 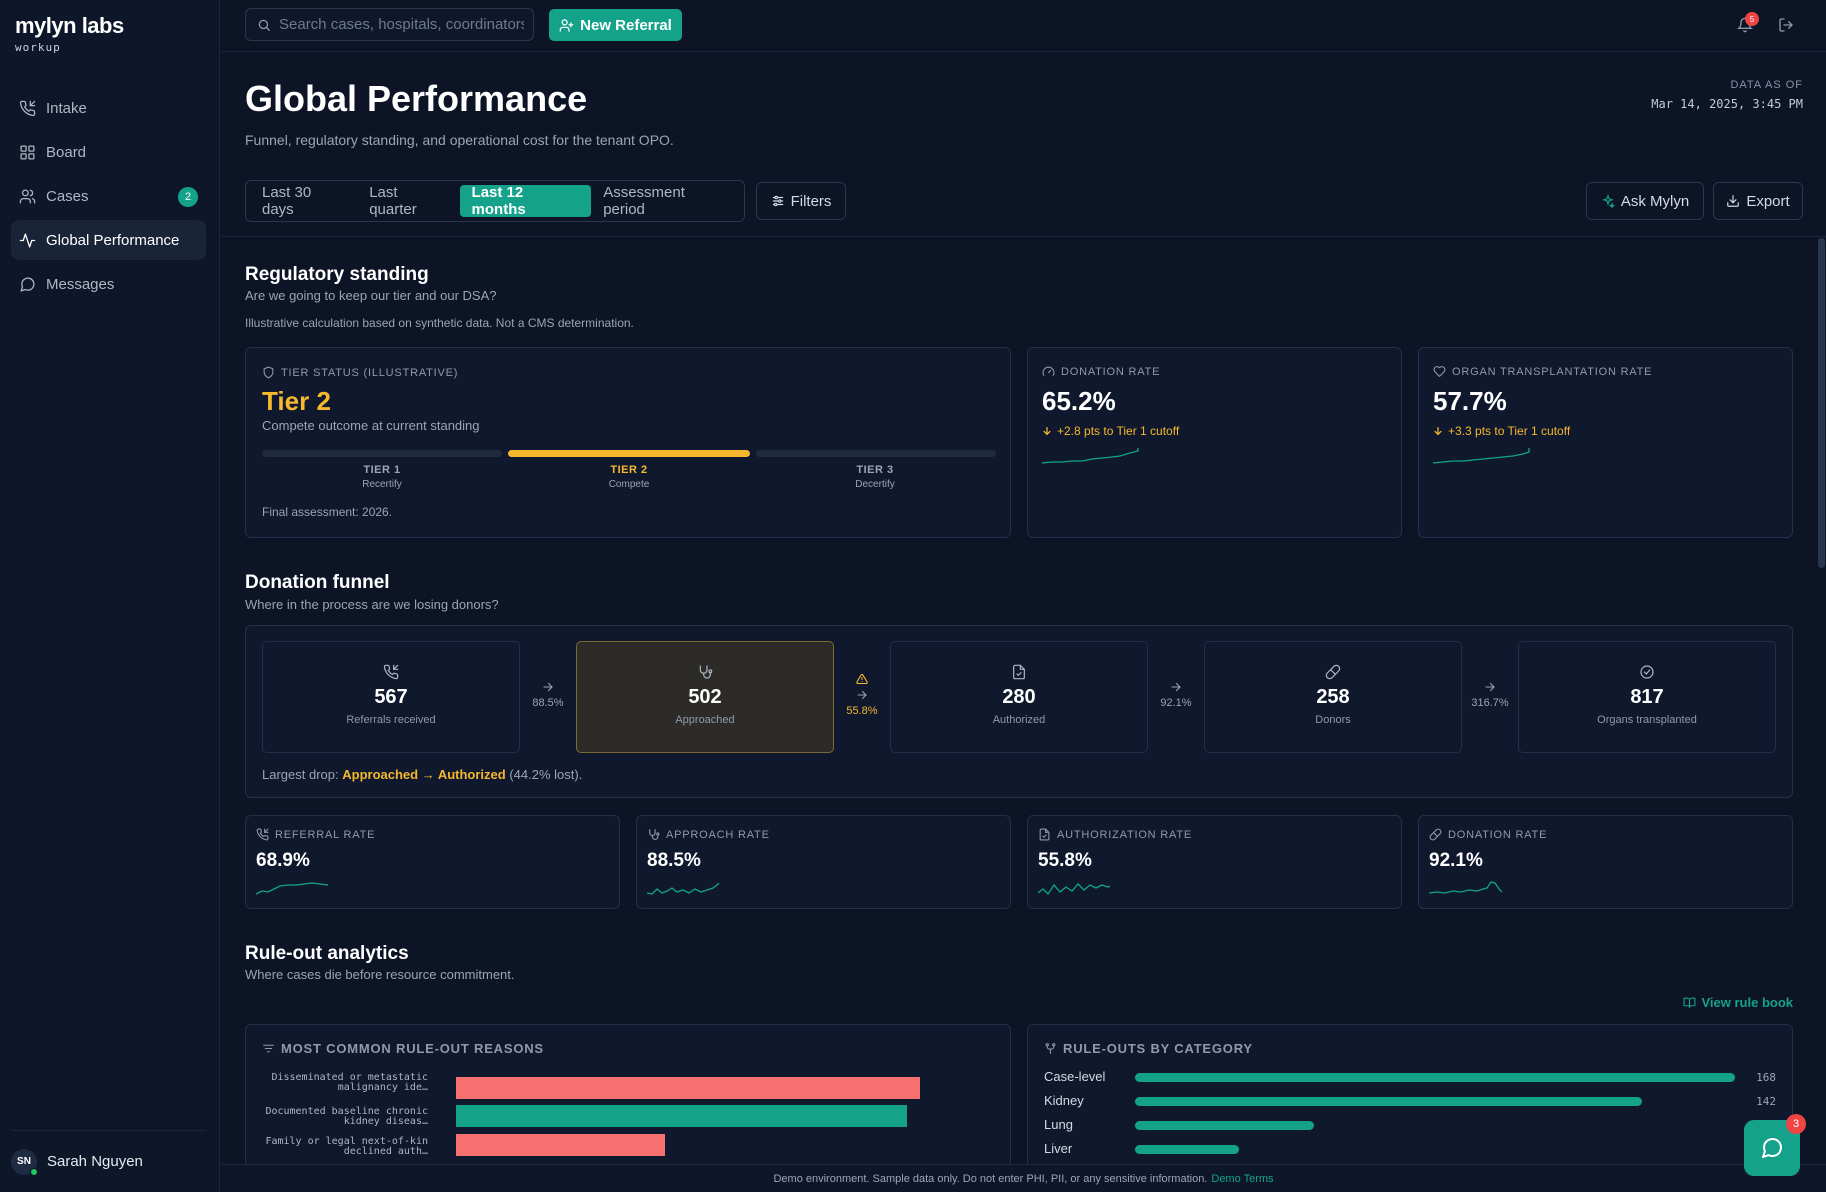 What do you see at coordinates (1542, 371) in the screenshot?
I see `organ-transplantation-rate-label: ORGAN TRANSPLANTATION RATE` at bounding box center [1542, 371].